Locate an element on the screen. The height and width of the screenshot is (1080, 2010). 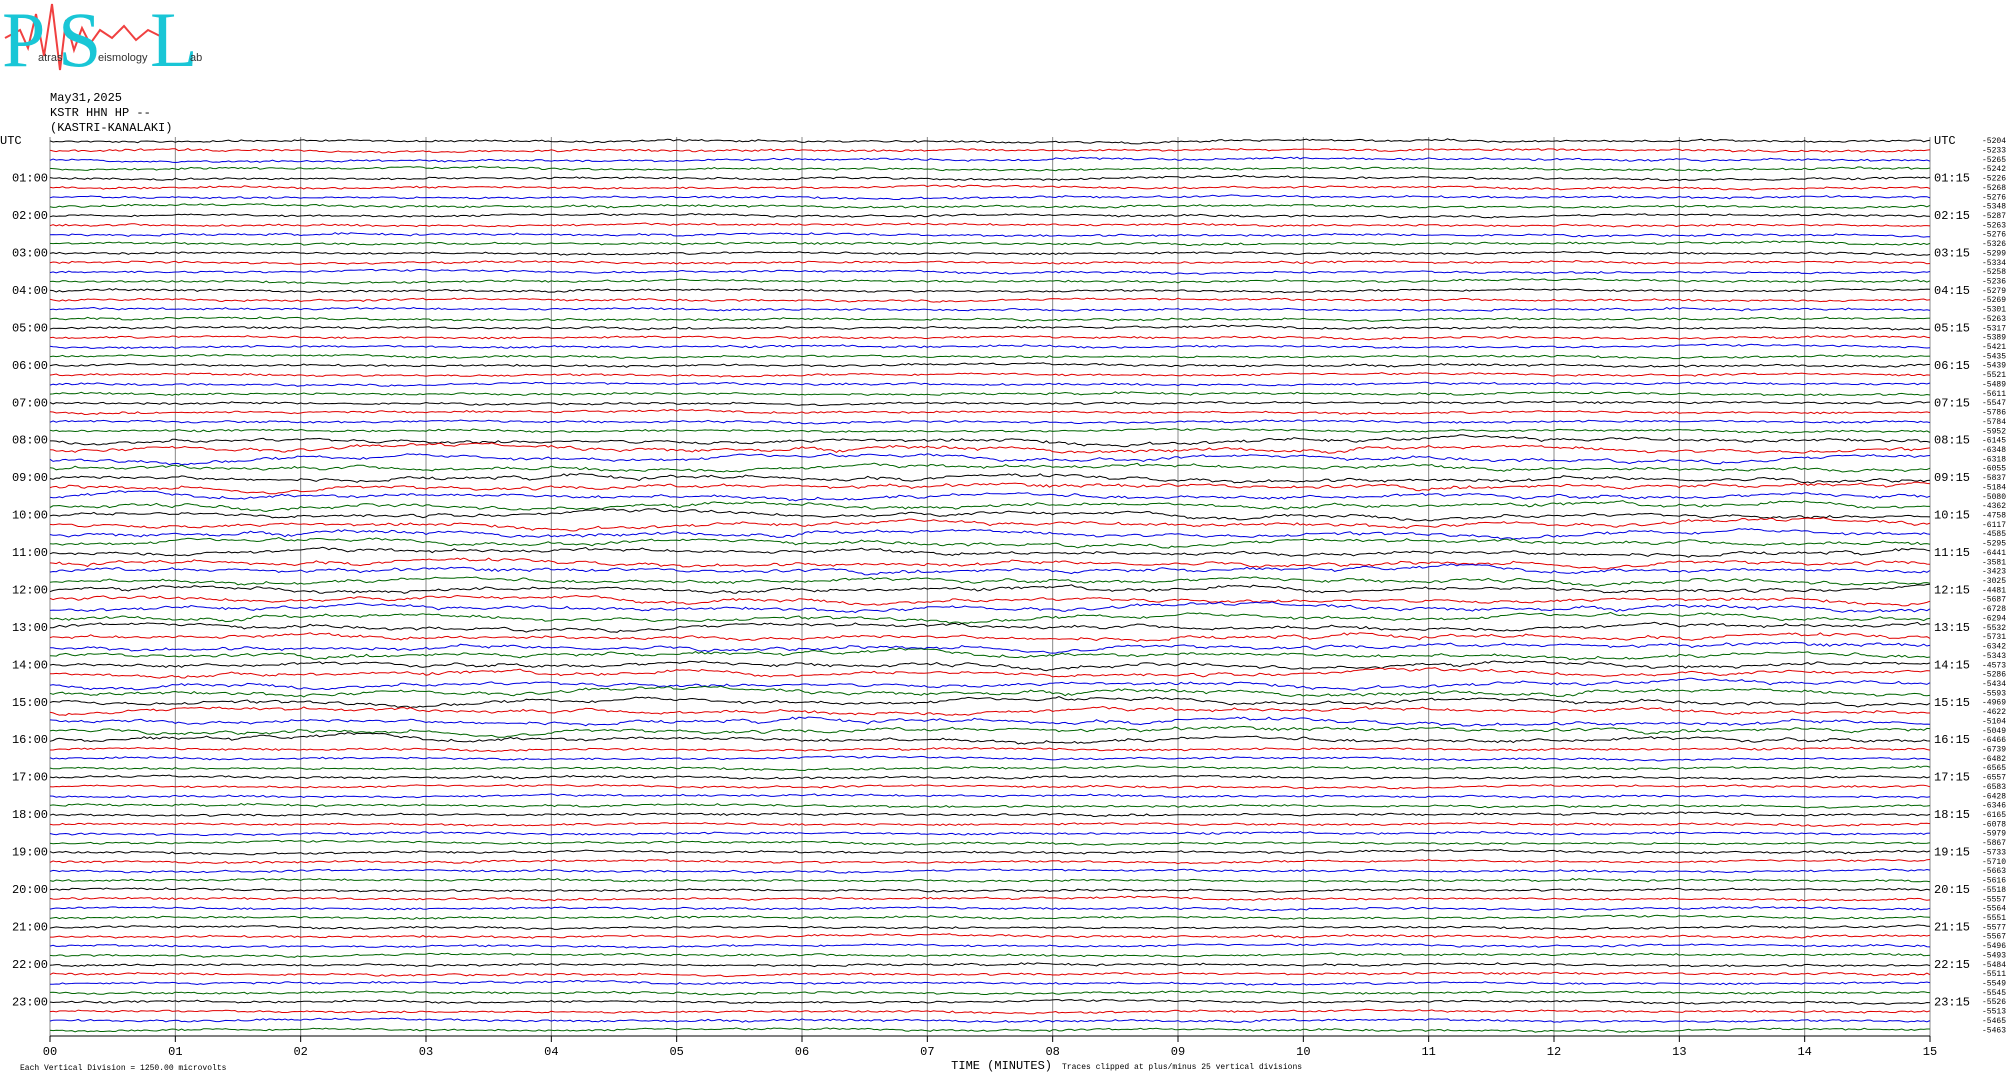
trace-offset: -4573 is located at coordinates (1994, 665).